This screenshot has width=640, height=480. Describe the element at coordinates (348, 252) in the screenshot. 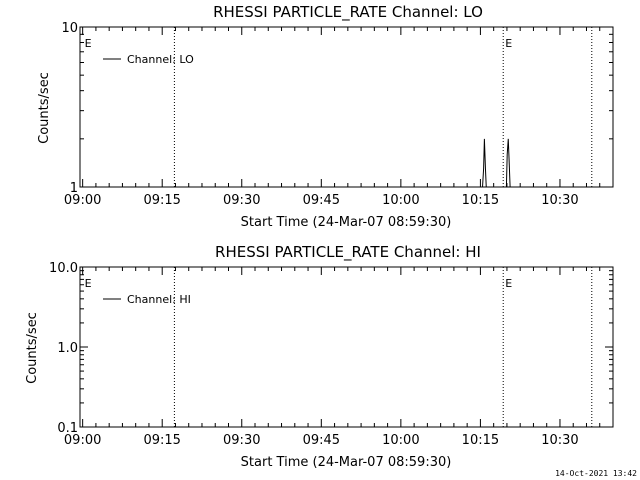

I see `panel-hi-title: RHESSI PARTICLE_RATE Channel: HI` at that location.